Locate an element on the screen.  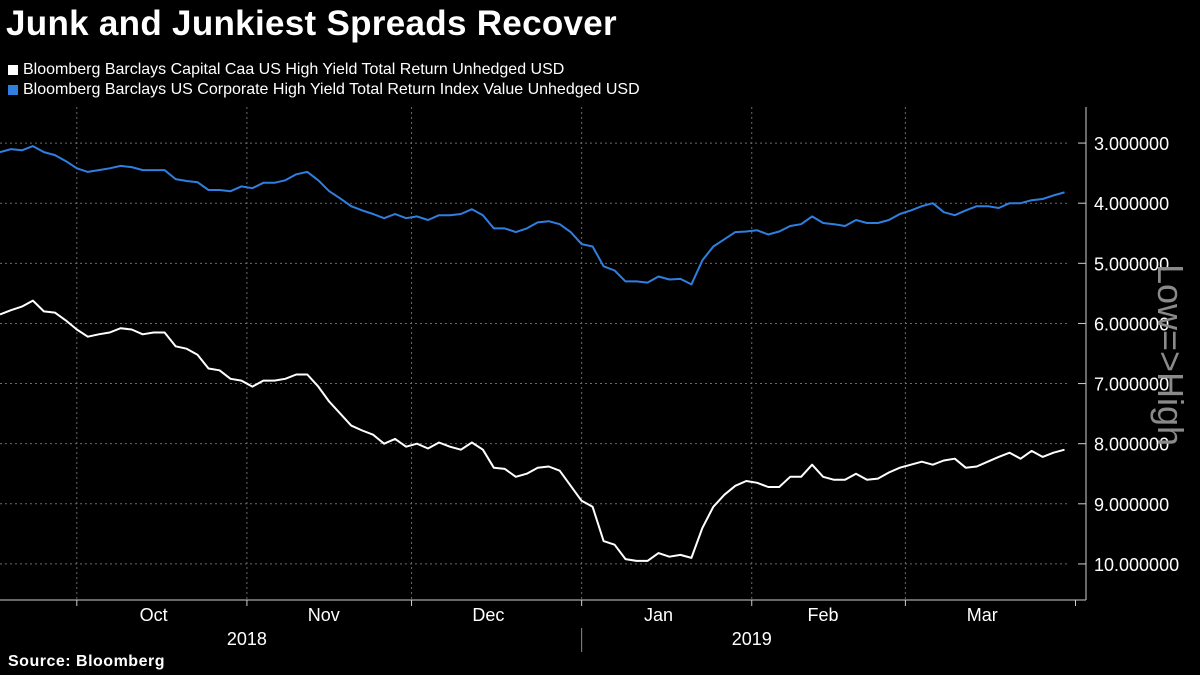
y-tick-label: 10.000000 is located at coordinates (1136, 565).